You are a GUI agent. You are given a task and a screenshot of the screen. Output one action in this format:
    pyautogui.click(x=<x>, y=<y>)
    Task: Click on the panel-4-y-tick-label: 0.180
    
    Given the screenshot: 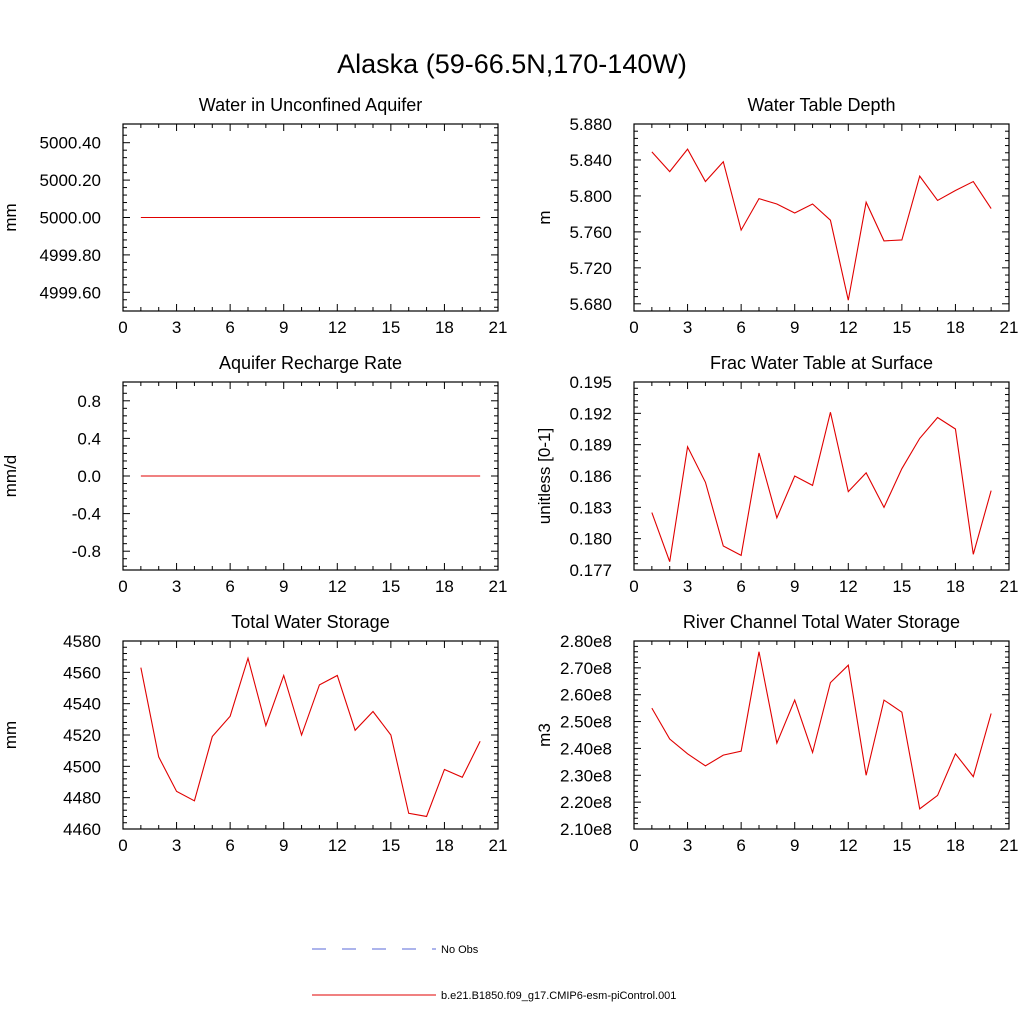 What is the action you would take?
    pyautogui.click(x=590, y=539)
    